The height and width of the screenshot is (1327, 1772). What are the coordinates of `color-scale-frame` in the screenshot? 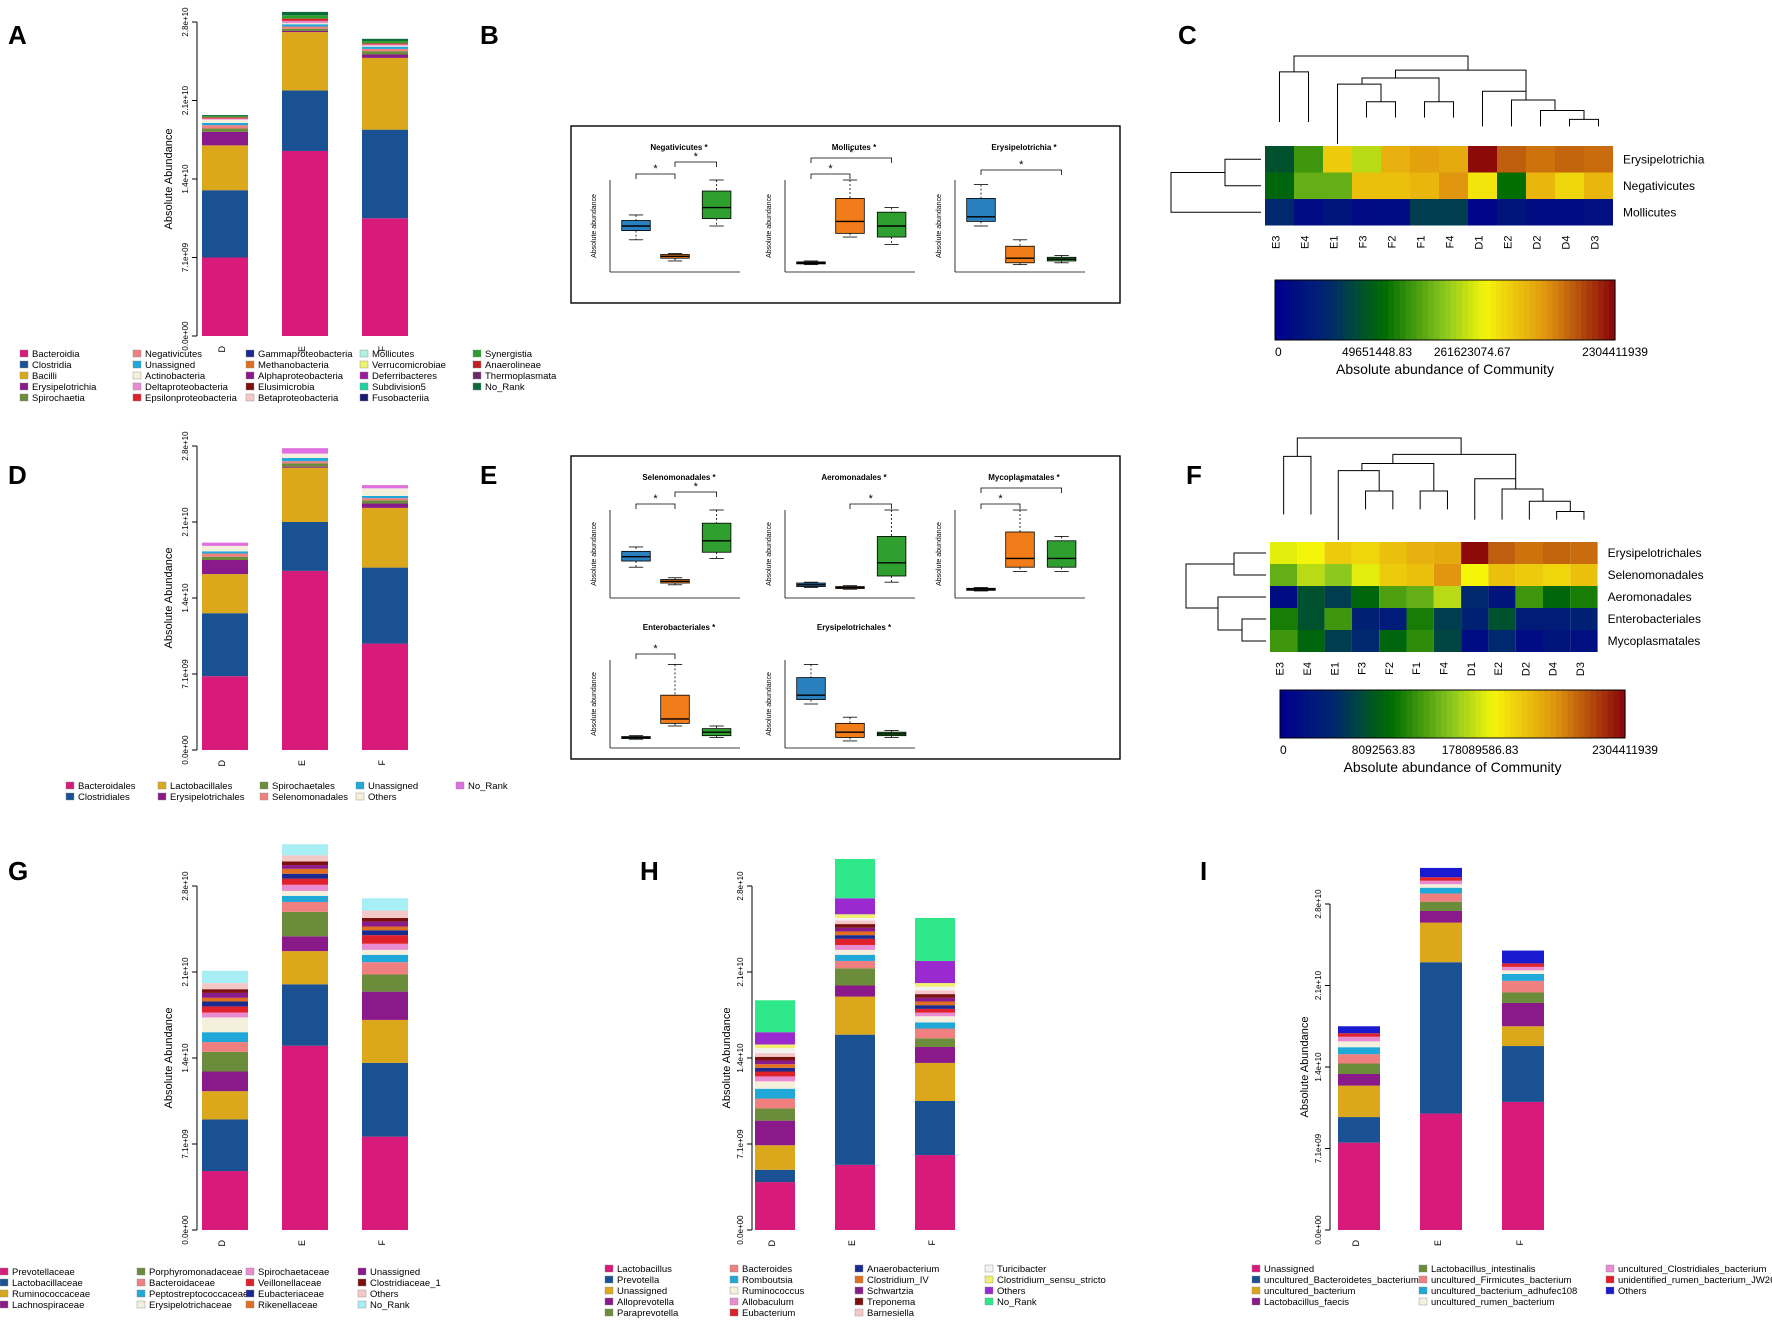 It's located at (1452, 714).